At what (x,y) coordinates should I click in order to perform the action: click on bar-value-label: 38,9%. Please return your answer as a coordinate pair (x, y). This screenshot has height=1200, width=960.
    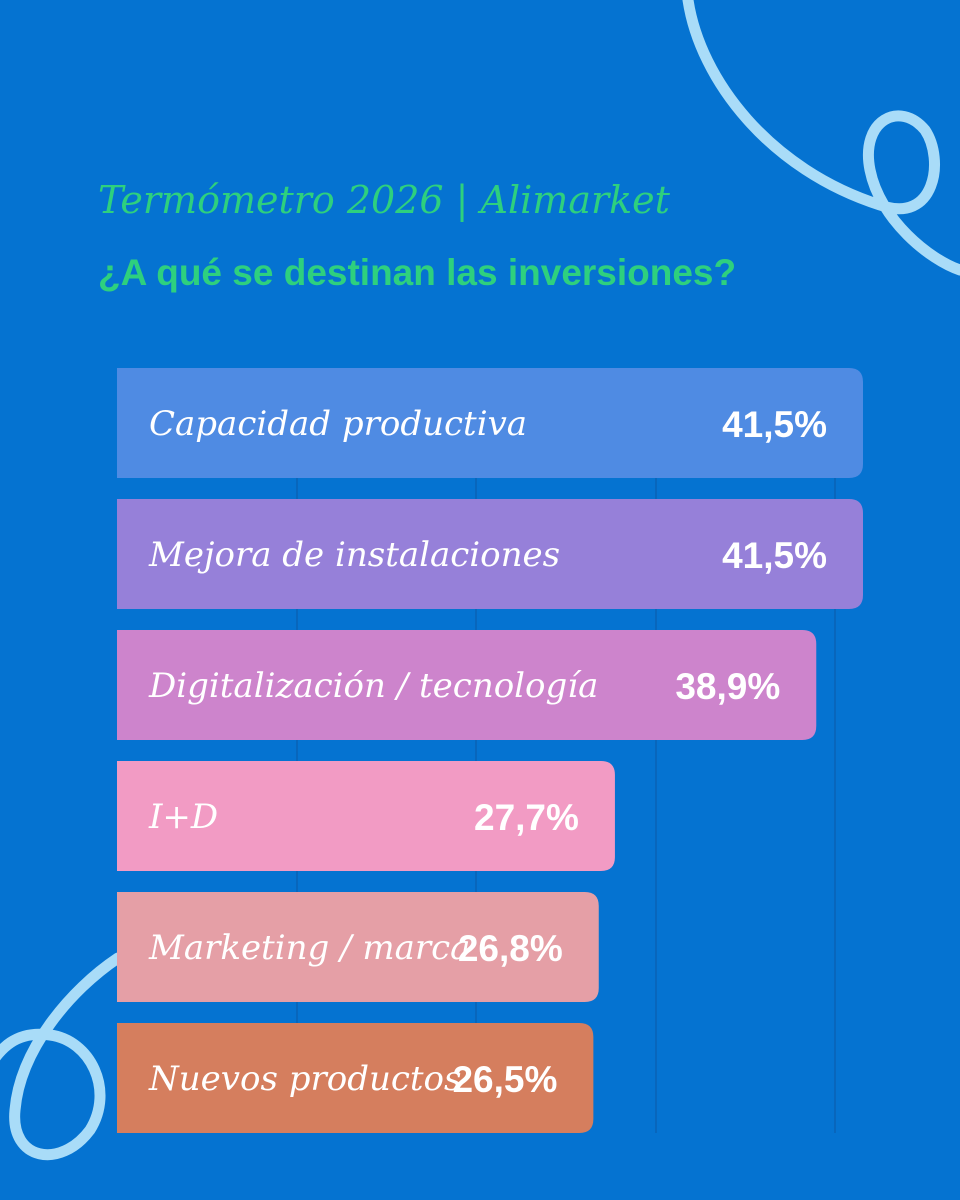
    Looking at the image, I should click on (727, 686).